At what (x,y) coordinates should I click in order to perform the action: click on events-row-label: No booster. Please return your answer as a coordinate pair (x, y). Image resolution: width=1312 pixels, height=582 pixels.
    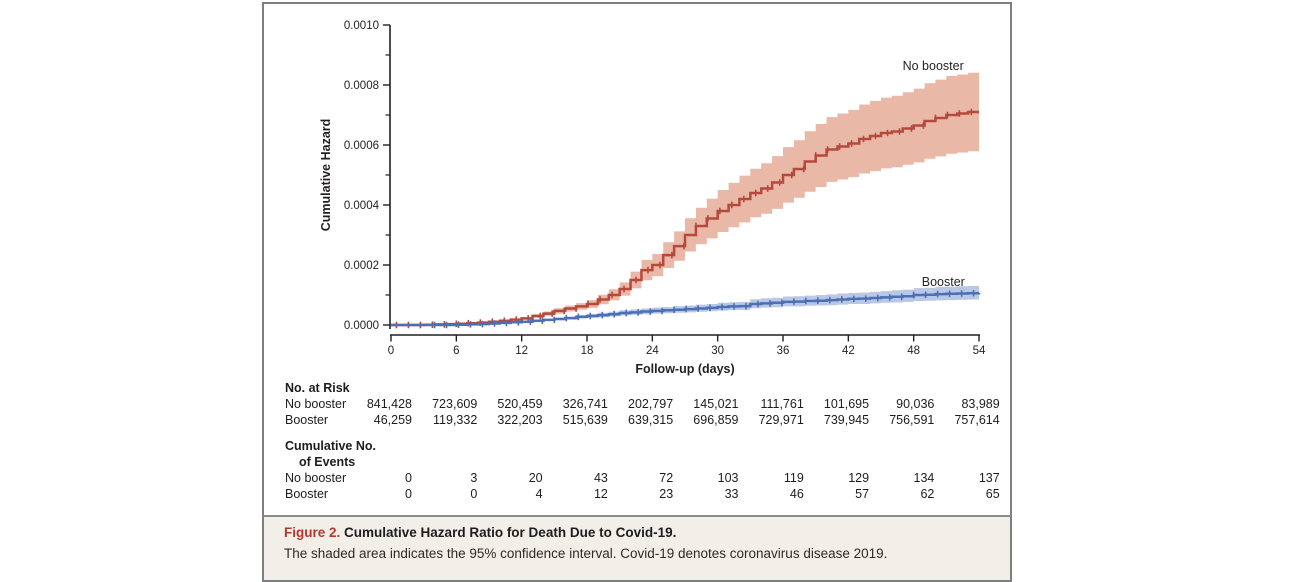
    Looking at the image, I should click on (316, 478).